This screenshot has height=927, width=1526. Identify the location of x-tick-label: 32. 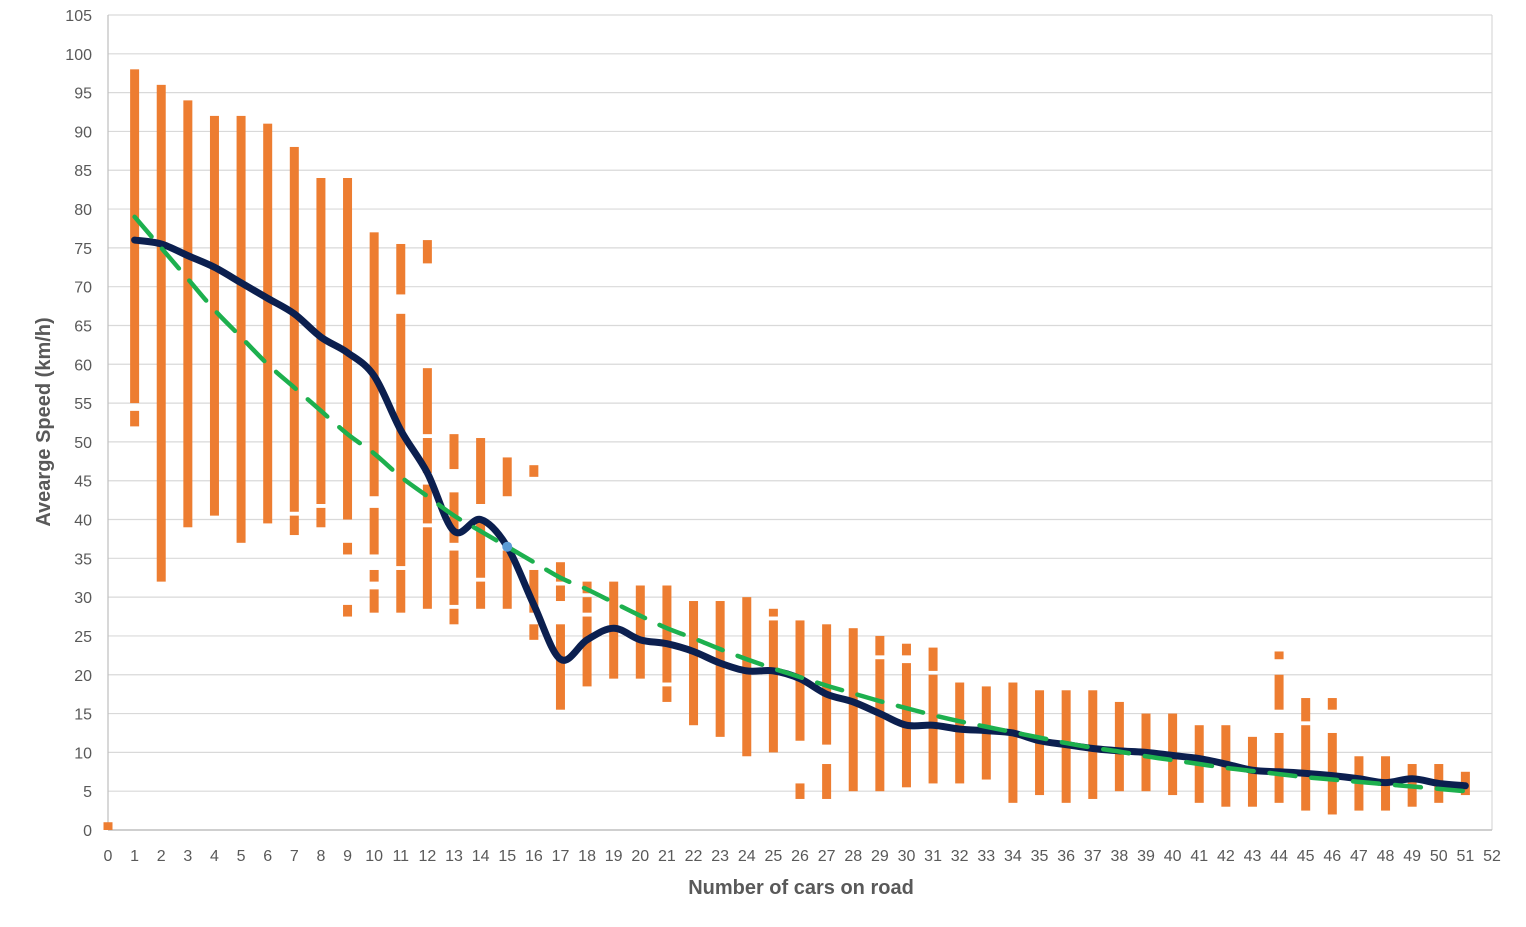
(960, 856).